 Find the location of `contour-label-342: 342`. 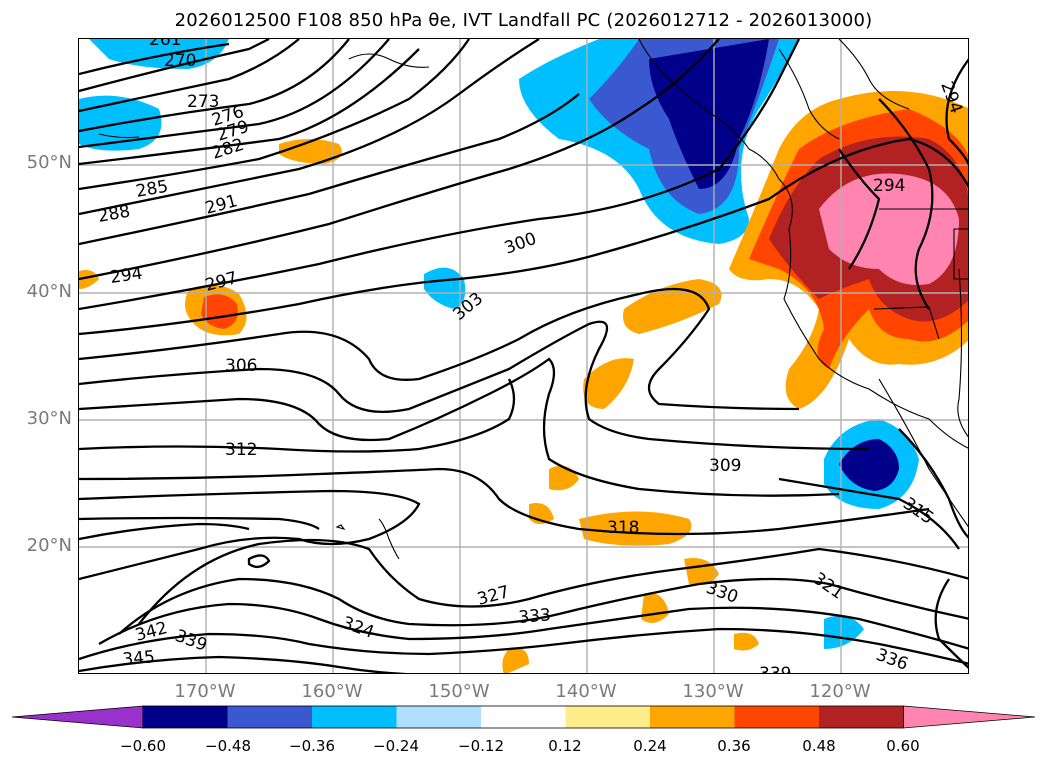

contour-label-342: 342 is located at coordinates (151, 632).